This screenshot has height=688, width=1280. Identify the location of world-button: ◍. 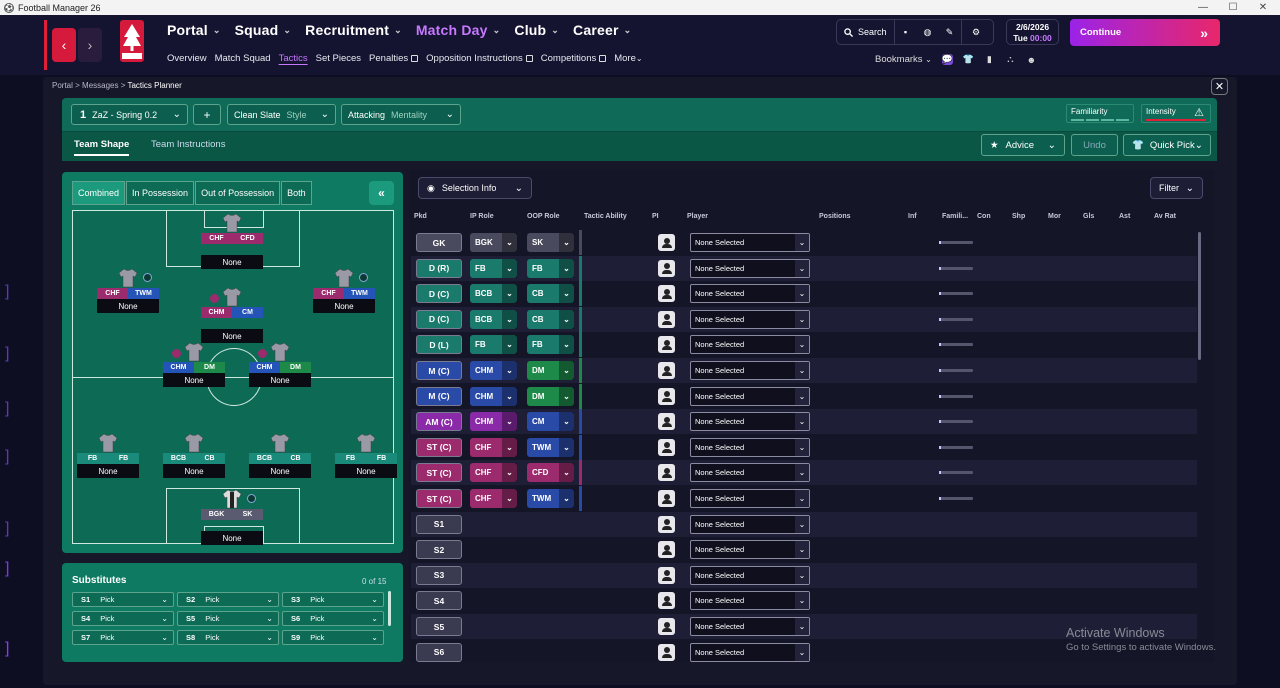
(928, 32).